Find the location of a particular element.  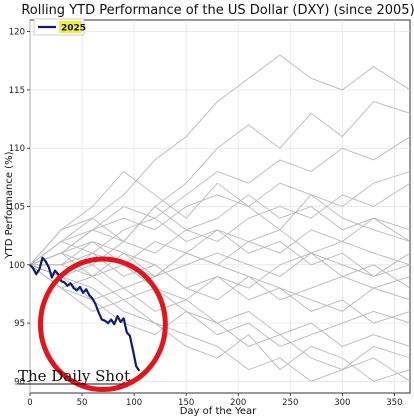

x-tick-label: 300 is located at coordinates (342, 403).